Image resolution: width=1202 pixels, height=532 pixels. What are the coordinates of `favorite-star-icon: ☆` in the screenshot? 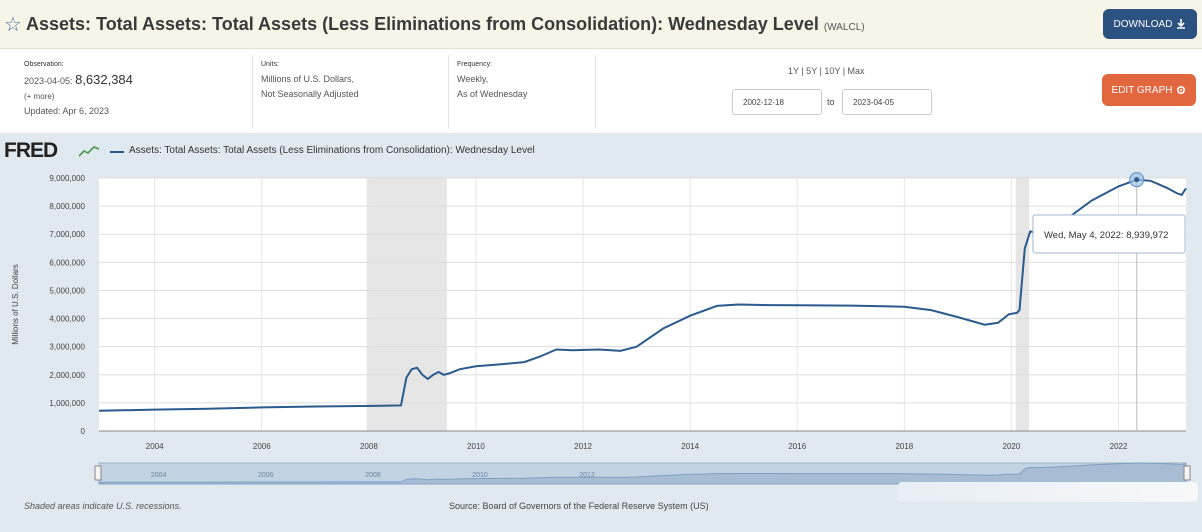 It's located at (13, 25).